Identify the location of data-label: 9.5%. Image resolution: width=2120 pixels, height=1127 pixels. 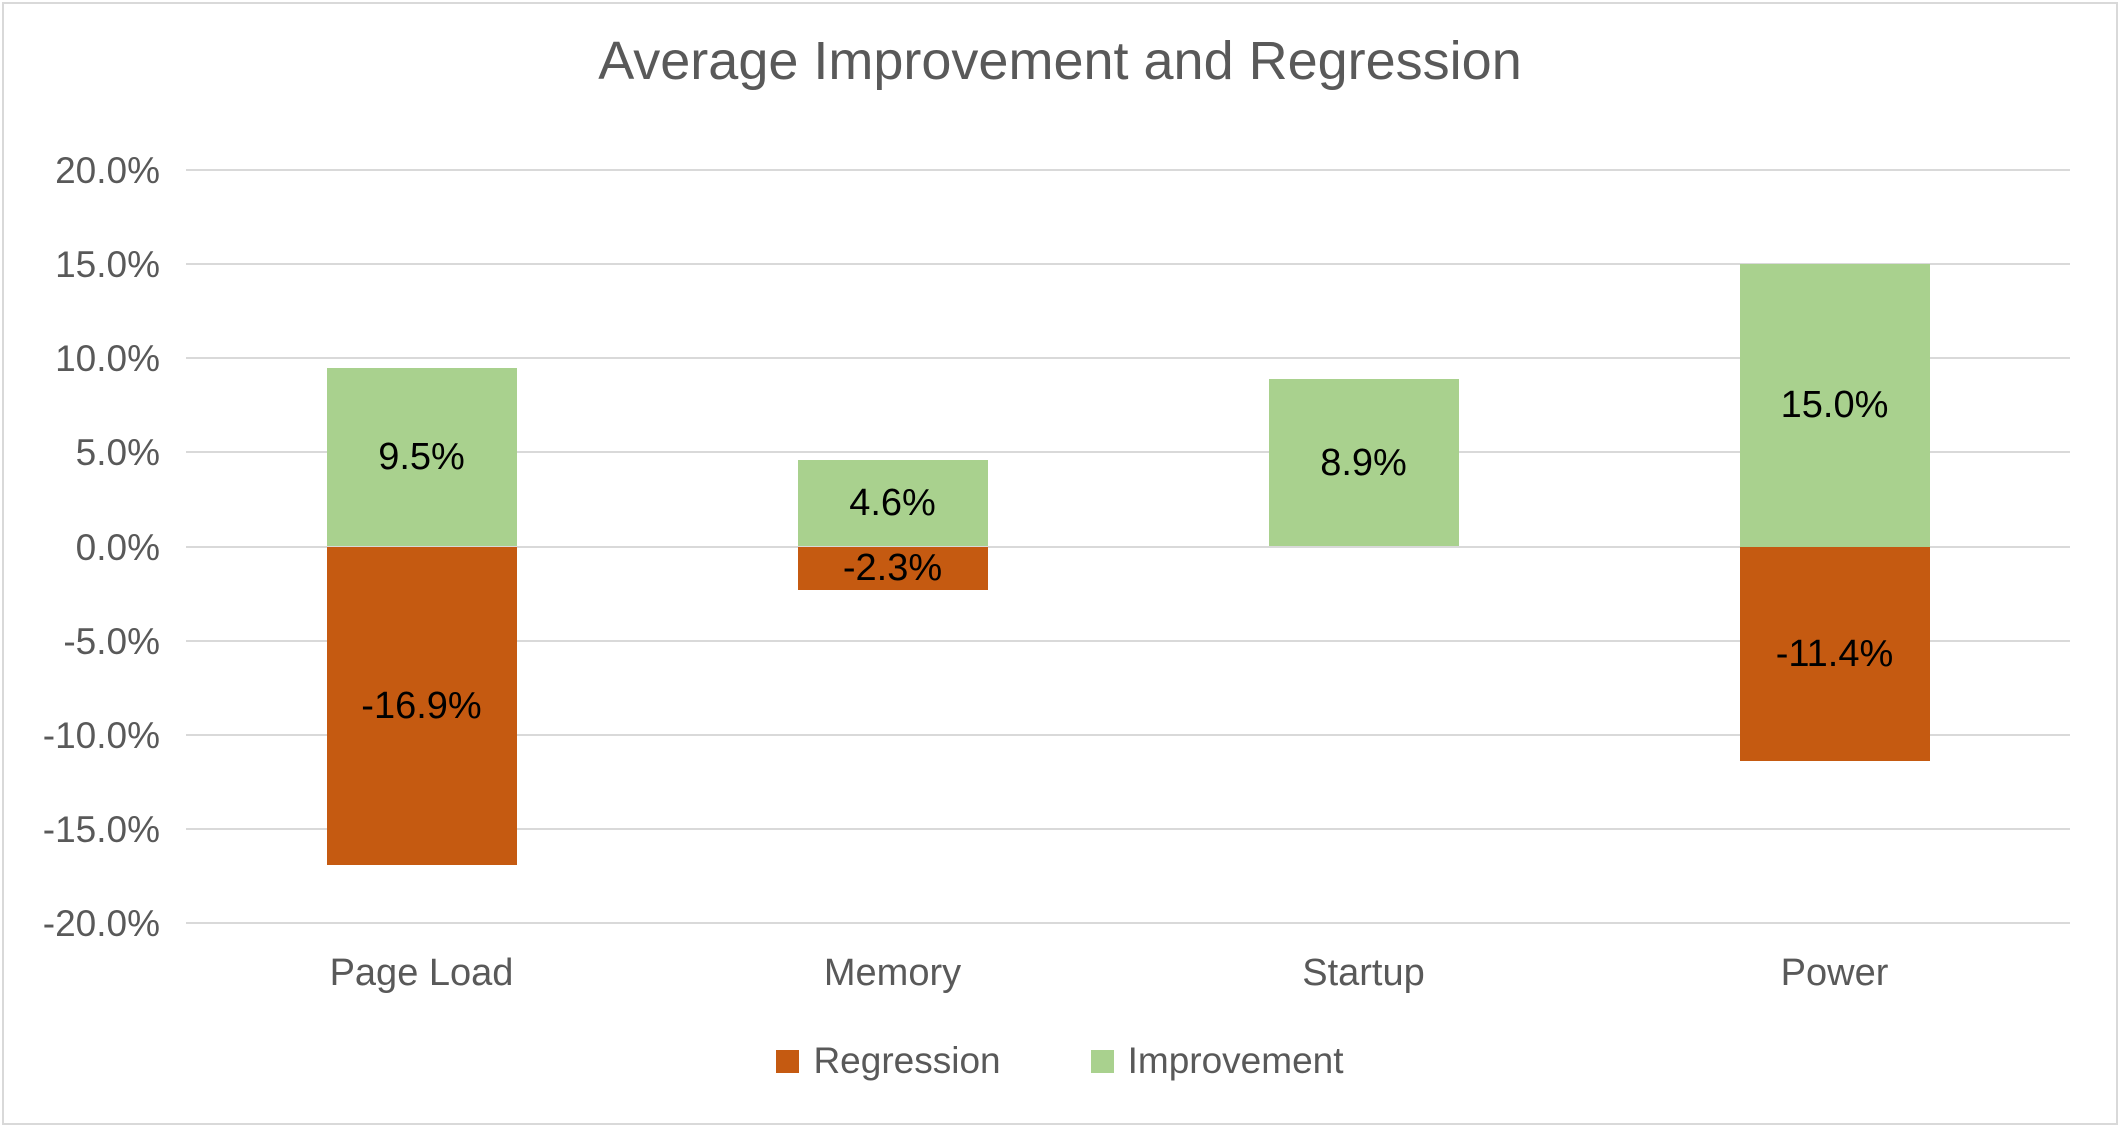
(421, 457).